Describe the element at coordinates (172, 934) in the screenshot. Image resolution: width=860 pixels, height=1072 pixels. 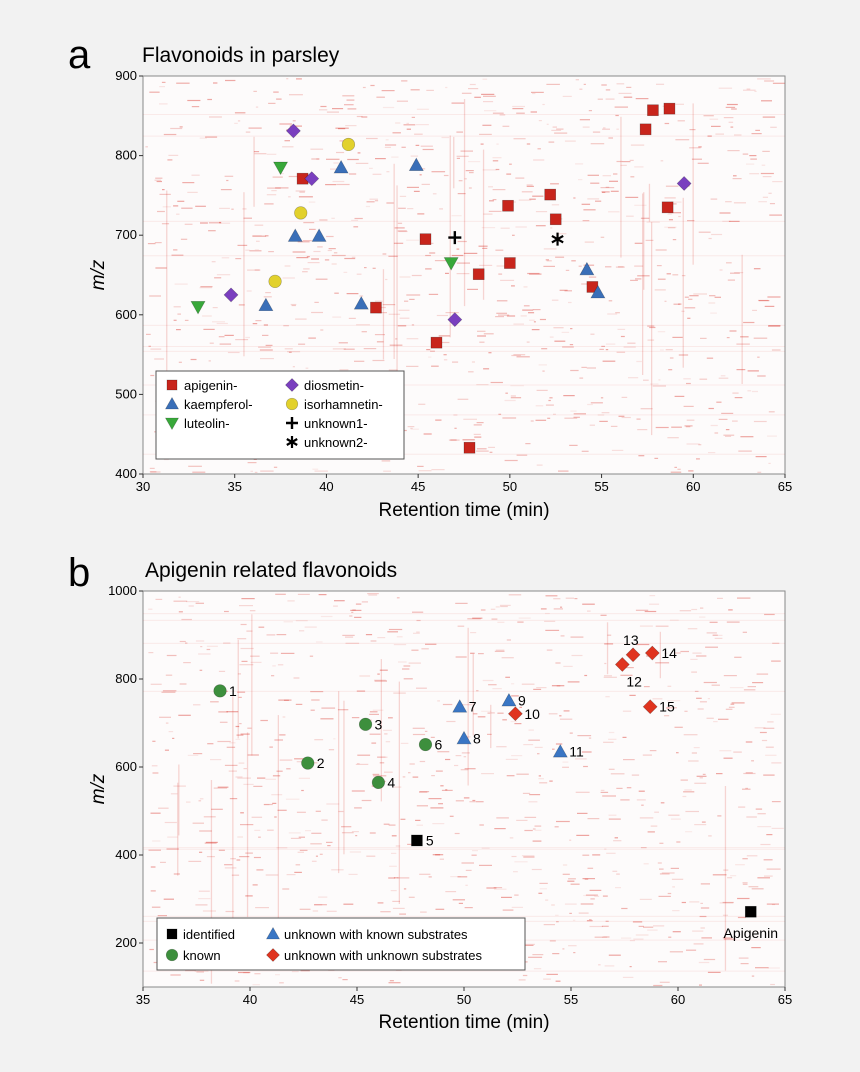
I see `legend-marker-square` at that location.